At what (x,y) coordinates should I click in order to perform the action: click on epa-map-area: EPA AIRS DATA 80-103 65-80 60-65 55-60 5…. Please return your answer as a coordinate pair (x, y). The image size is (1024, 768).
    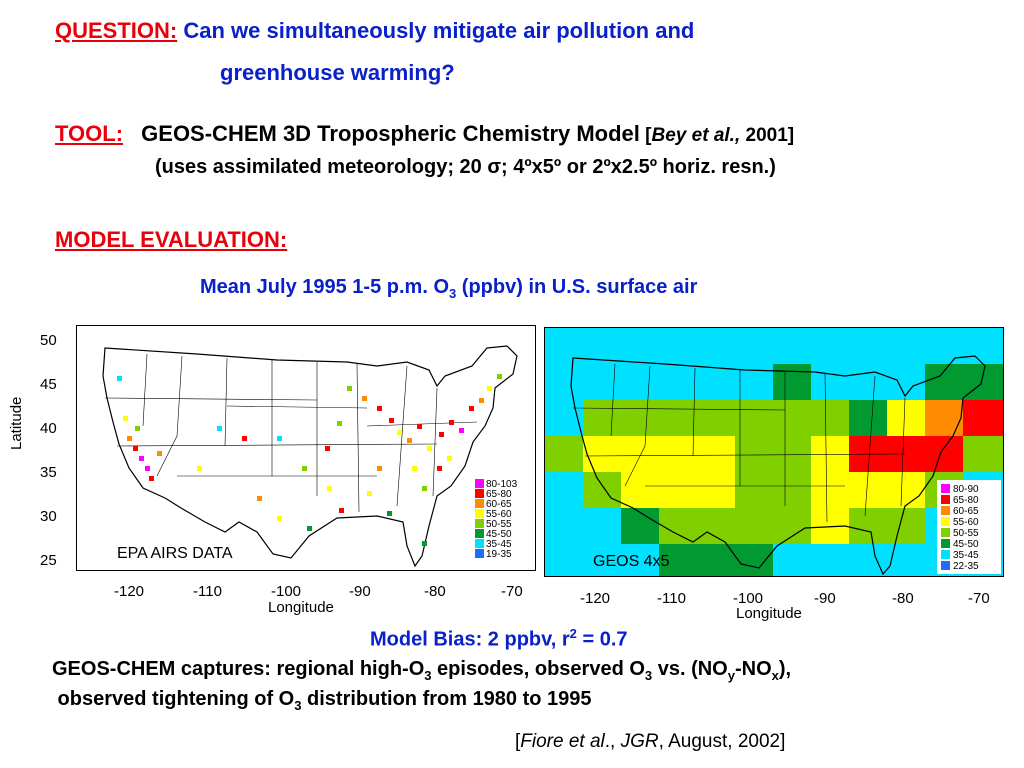
    Looking at the image, I should click on (306, 448).